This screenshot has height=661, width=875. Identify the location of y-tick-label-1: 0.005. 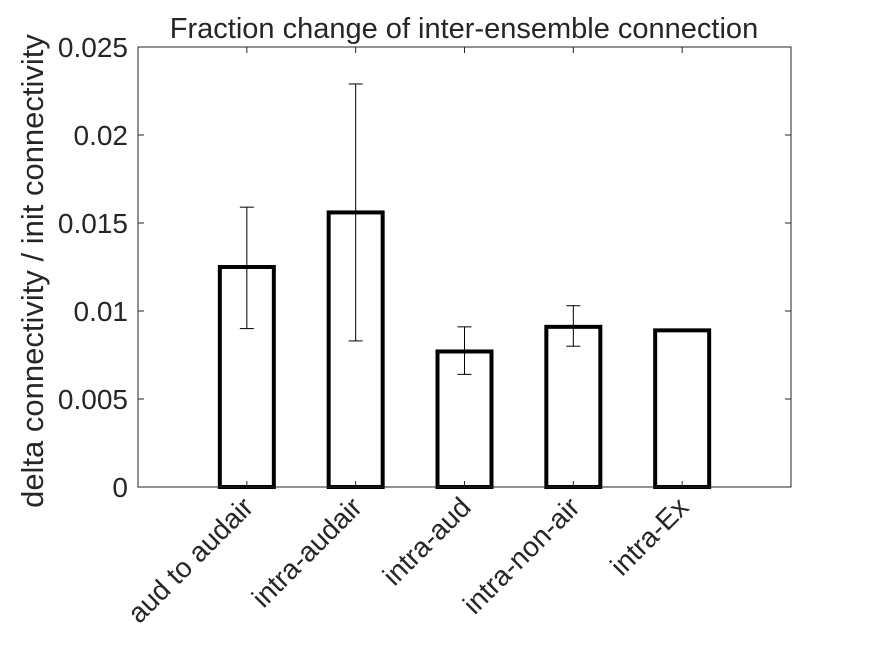
(93, 399).